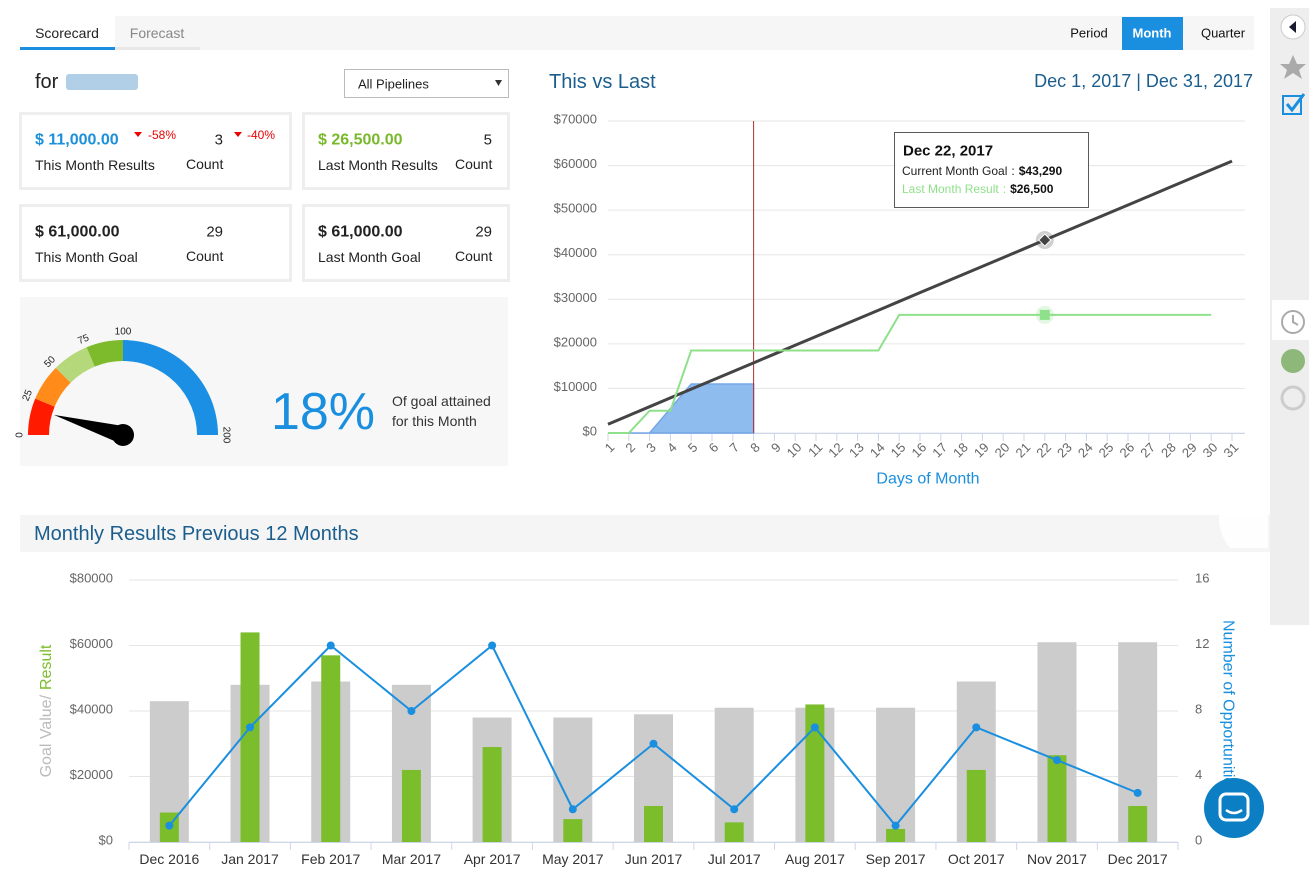 The image size is (1309, 883). What do you see at coordinates (672, 448) in the screenshot?
I see `x-tick-label: 4` at bounding box center [672, 448].